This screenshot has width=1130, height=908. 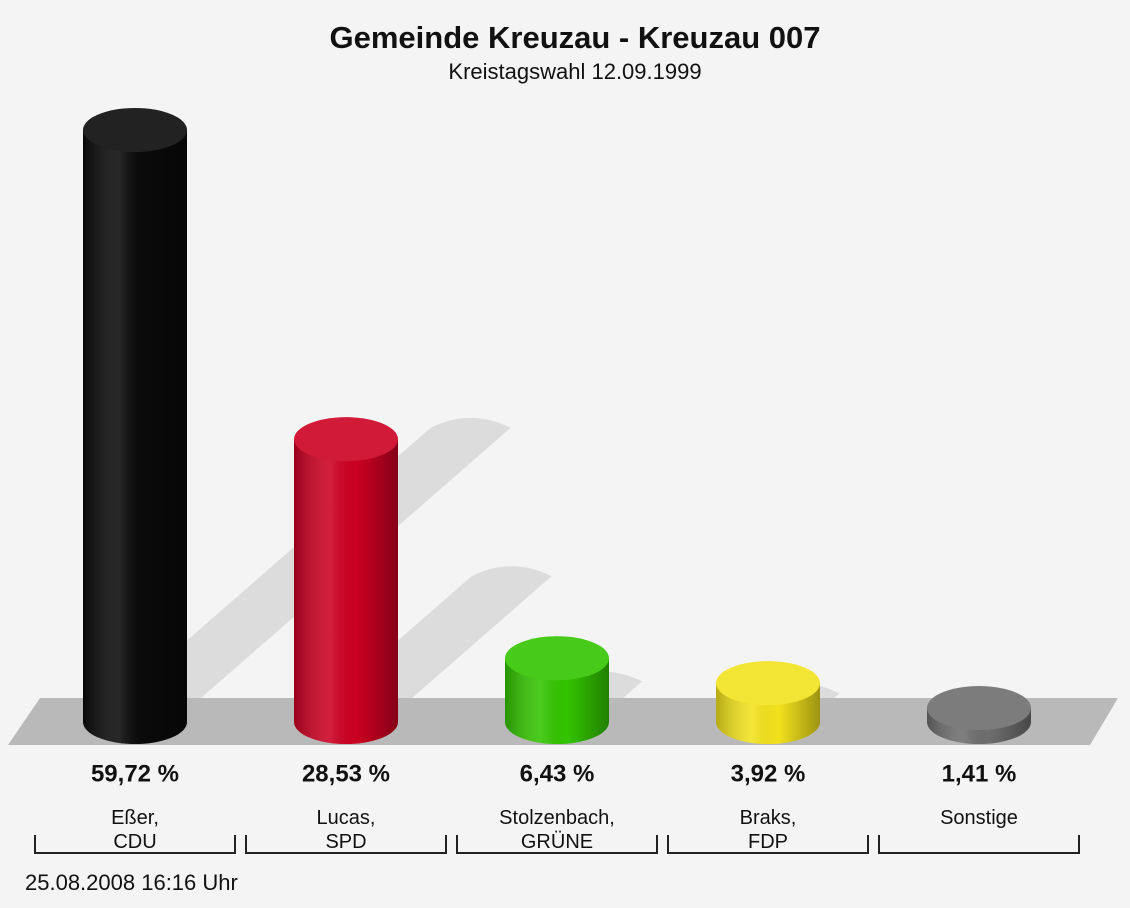 I want to click on value-label: 28,53 %, so click(x=346, y=773).